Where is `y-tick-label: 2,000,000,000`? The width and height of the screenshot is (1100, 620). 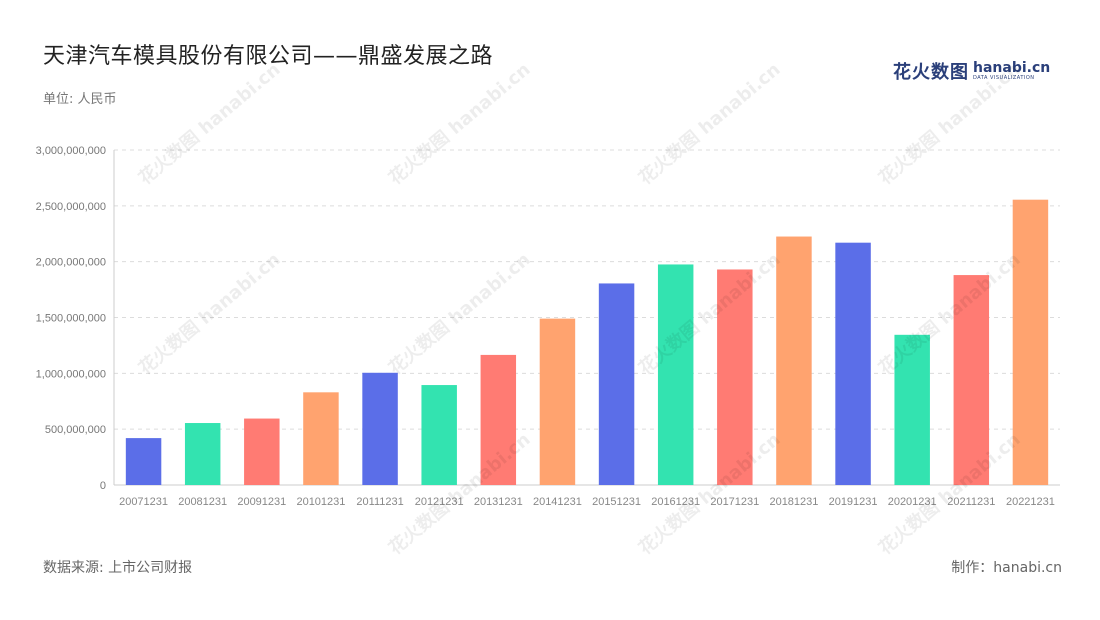 y-tick-label: 2,000,000,000 is located at coordinates (71, 263).